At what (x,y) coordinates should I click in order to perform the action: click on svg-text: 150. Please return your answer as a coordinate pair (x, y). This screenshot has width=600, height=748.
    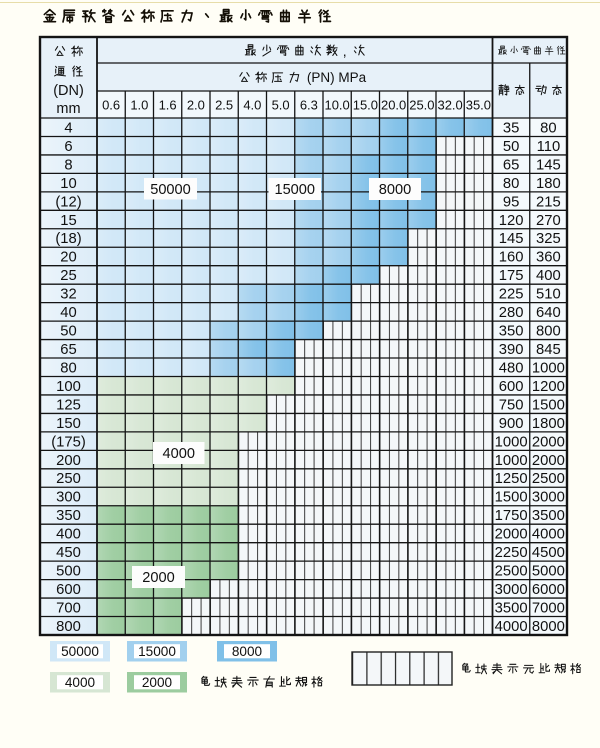
    Looking at the image, I should click on (68, 424).